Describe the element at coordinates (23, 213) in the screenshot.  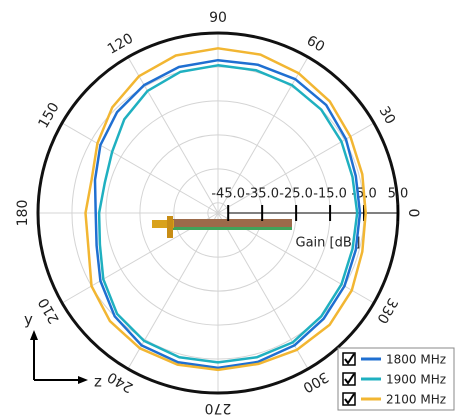
I see `theta-tick-label: 180` at that location.